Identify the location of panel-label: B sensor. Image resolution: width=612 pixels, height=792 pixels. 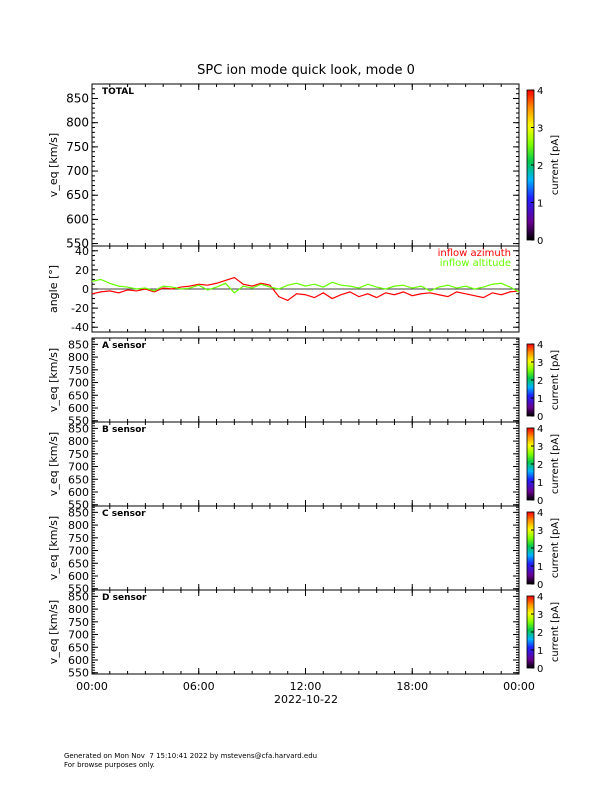
(124, 430).